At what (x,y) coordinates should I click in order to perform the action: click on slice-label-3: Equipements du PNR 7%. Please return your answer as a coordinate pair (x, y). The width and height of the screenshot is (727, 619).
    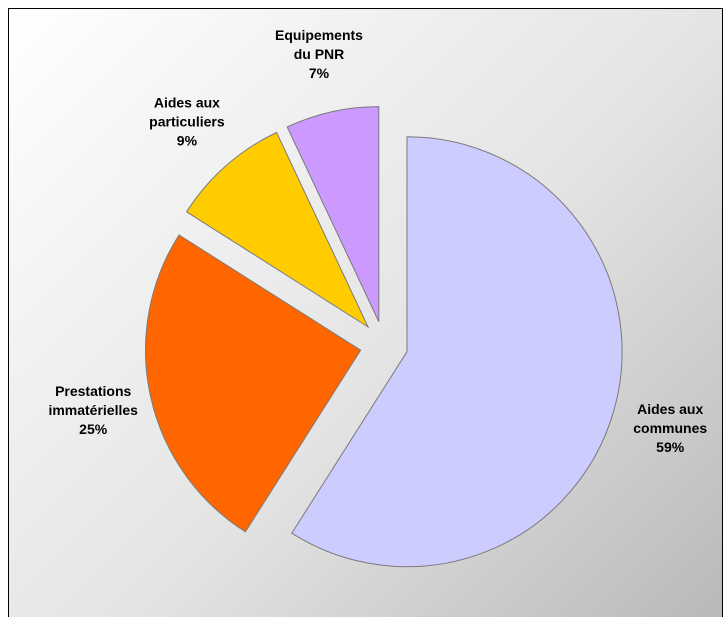
    Looking at the image, I should click on (319, 54).